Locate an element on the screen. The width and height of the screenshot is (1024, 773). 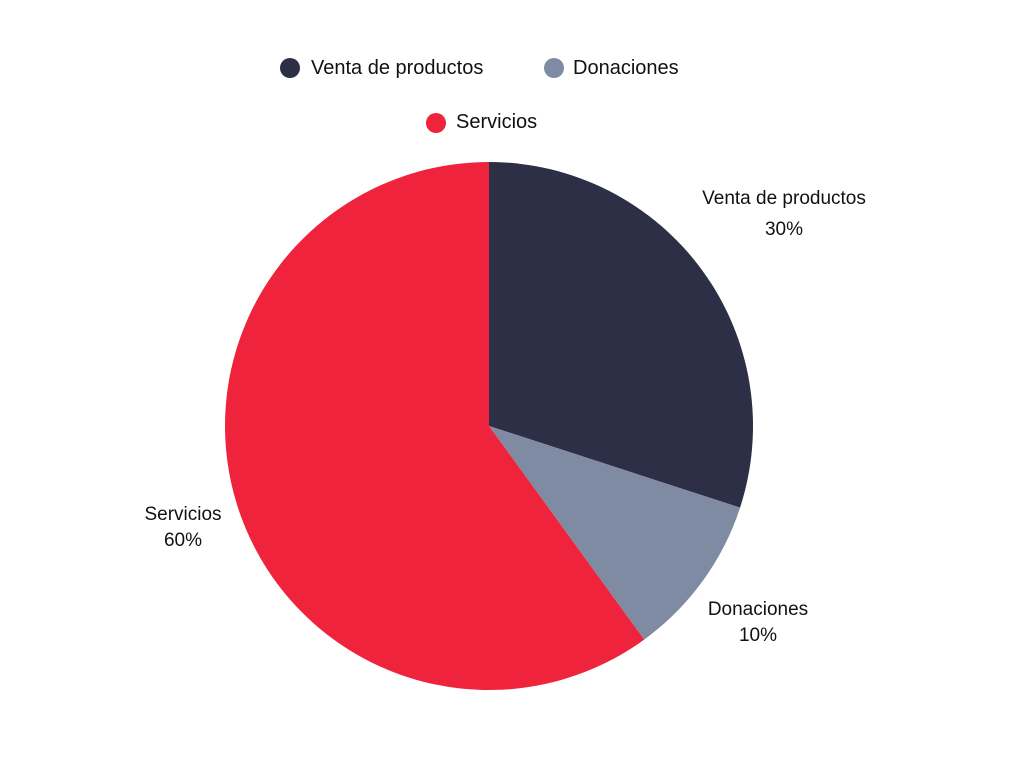
legend-item-venta-de-productos: Venta de productos is located at coordinates (381, 68).